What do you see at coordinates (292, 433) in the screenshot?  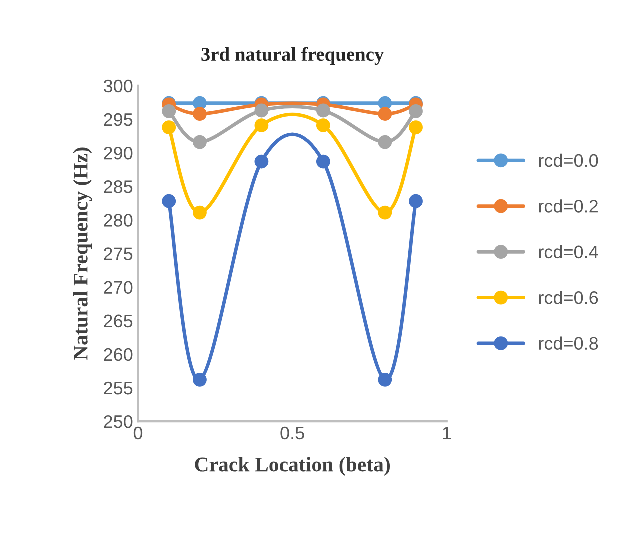 I see `x-tick-label: 0.5` at bounding box center [292, 433].